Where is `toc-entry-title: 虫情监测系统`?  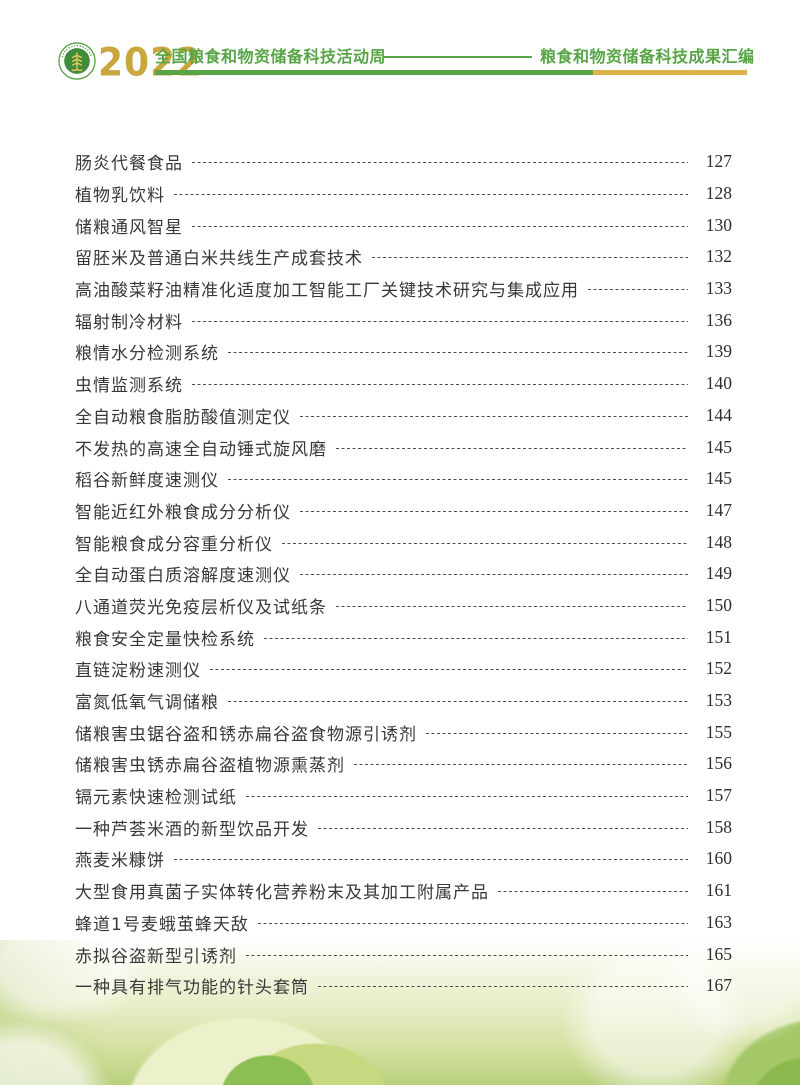 toc-entry-title: 虫情监测系统 is located at coordinates (129, 386).